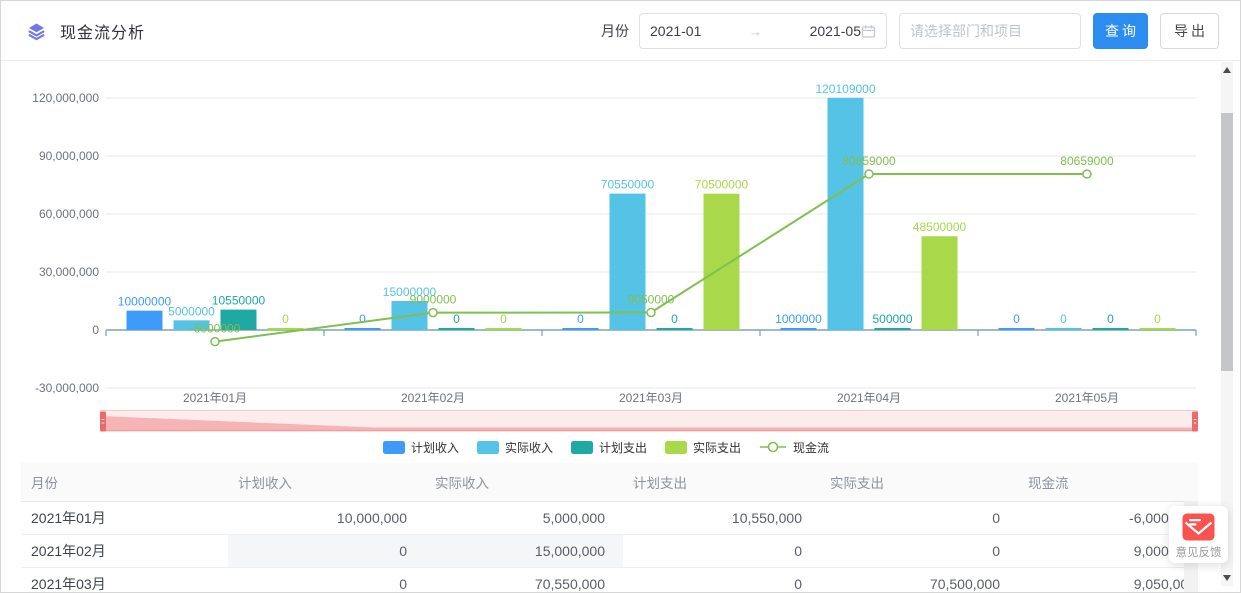 This screenshot has width=1241, height=593. What do you see at coordinates (651, 300) in the screenshot?
I see `line-value-label: 9050000` at bounding box center [651, 300].